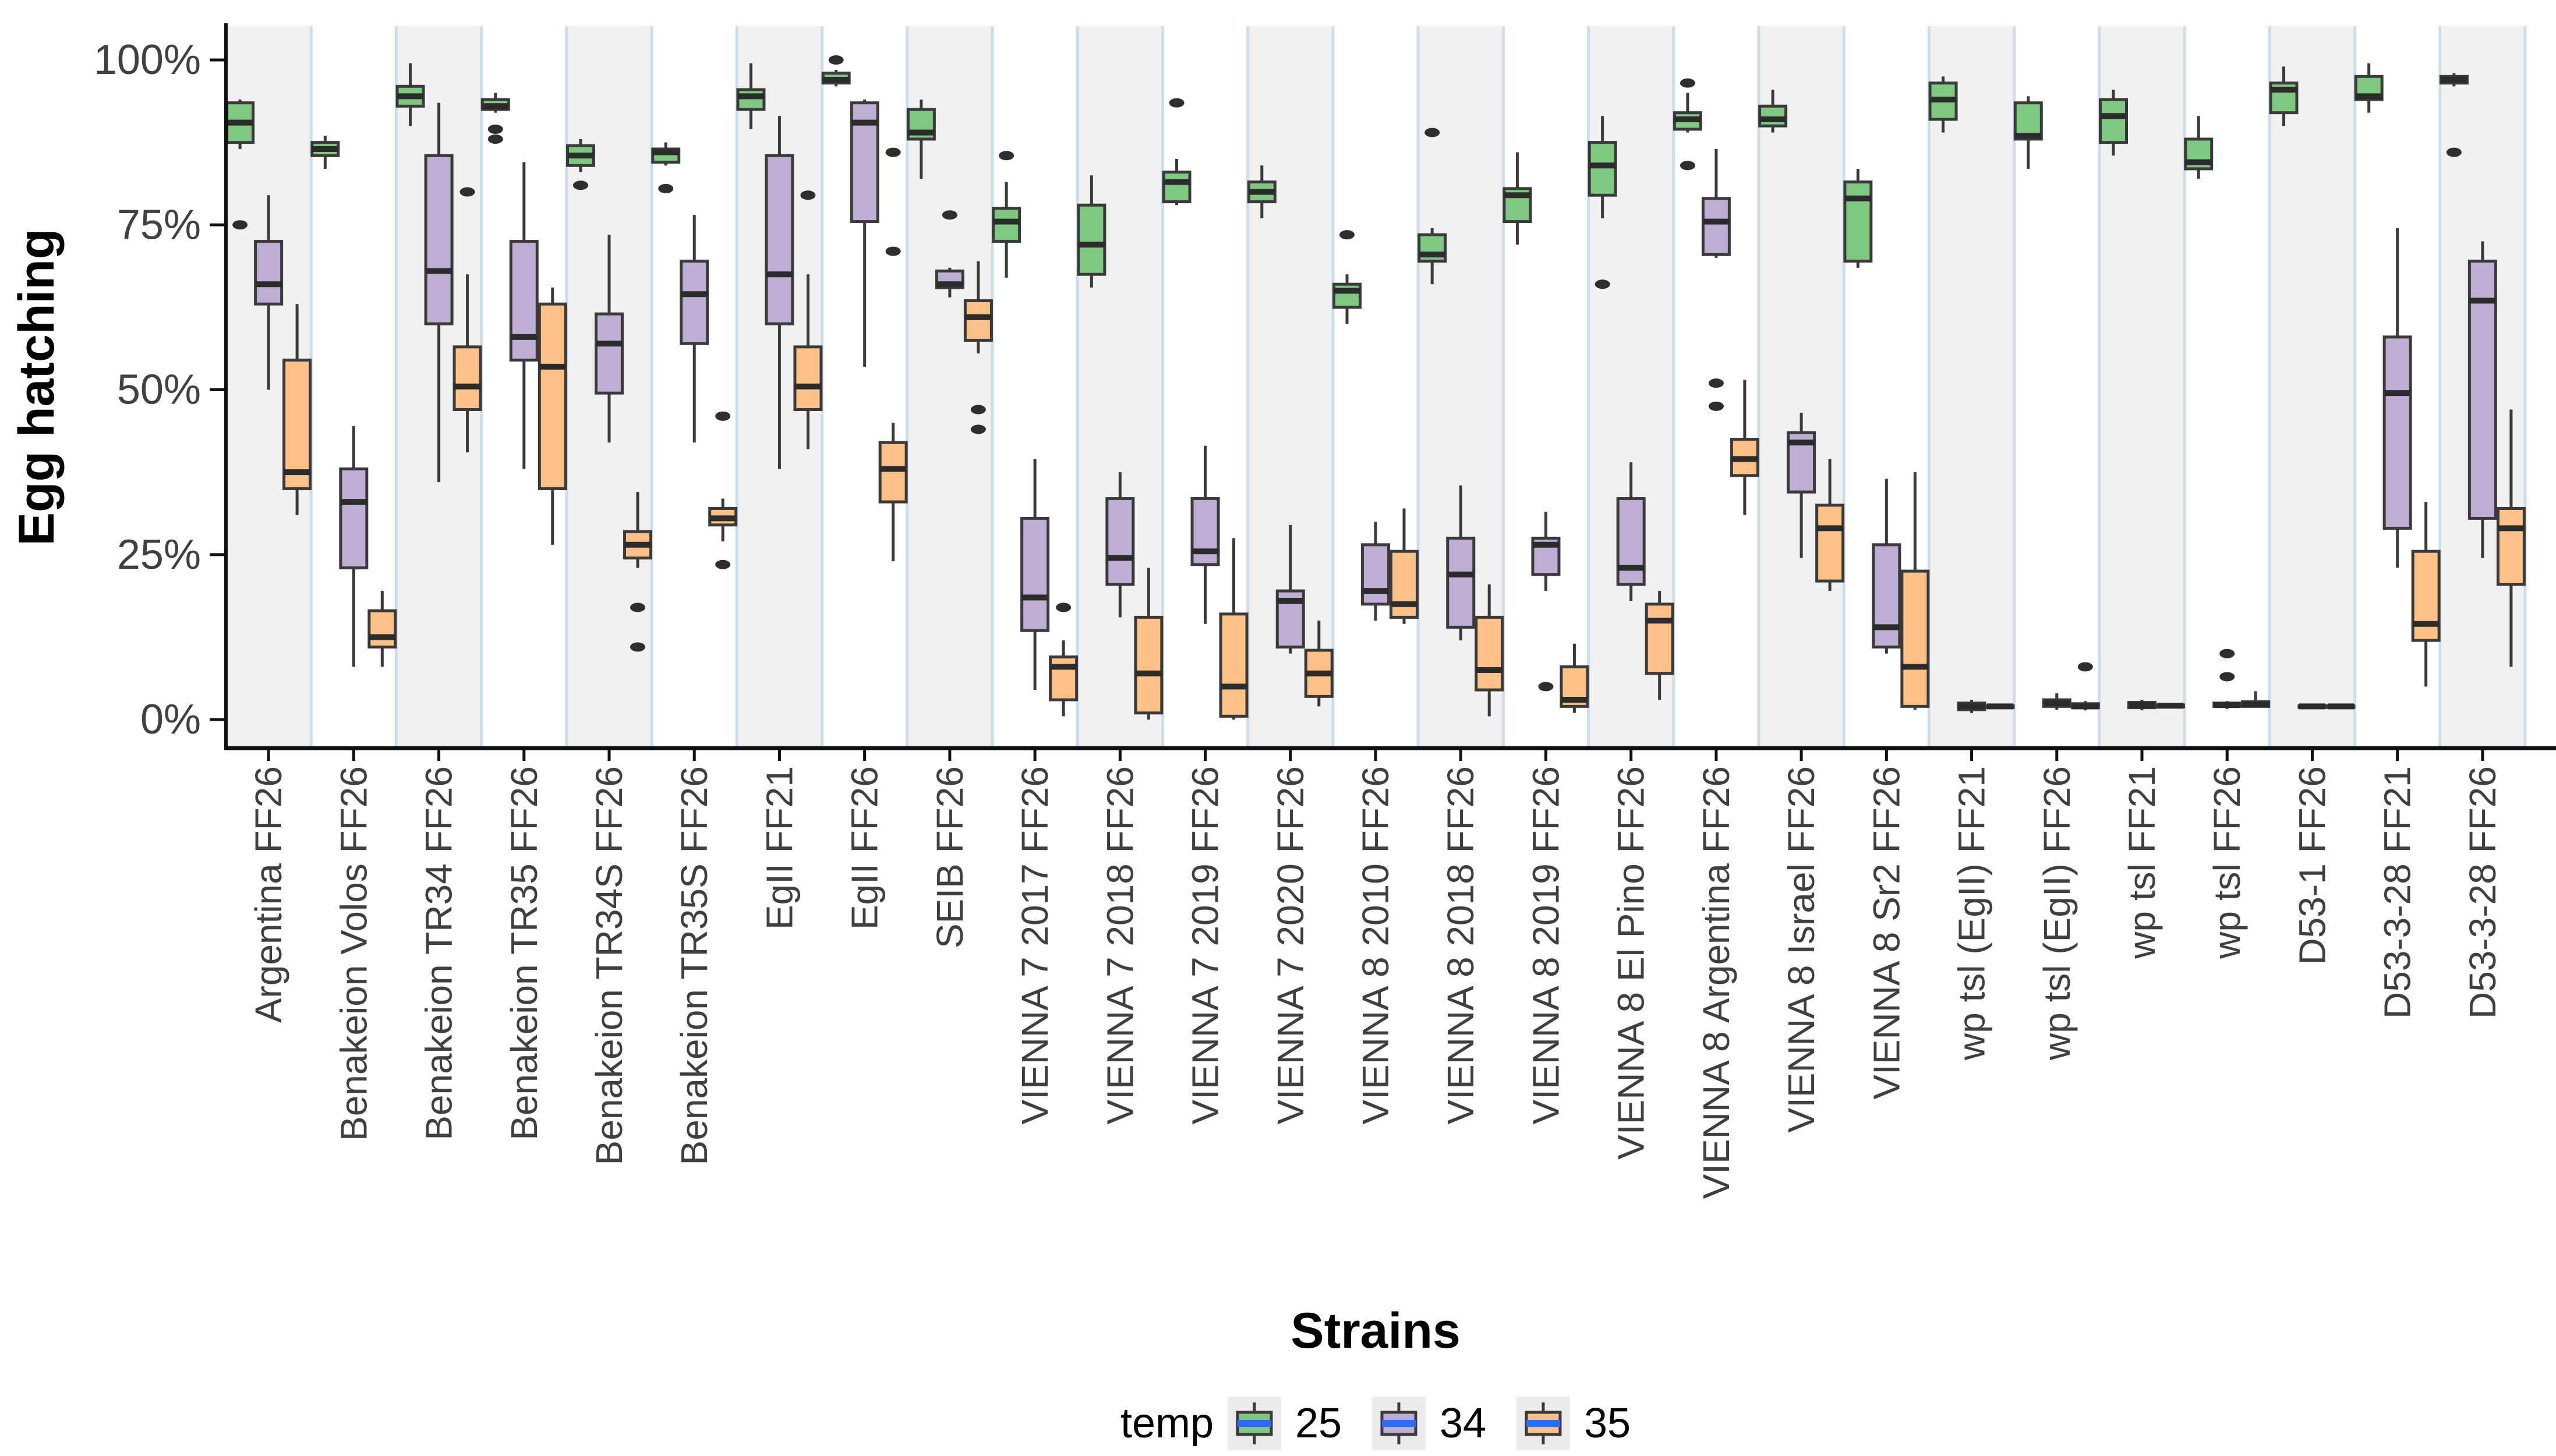  Describe the element at coordinates (159, 390) in the screenshot. I see `y-tick-label: 50%` at that location.